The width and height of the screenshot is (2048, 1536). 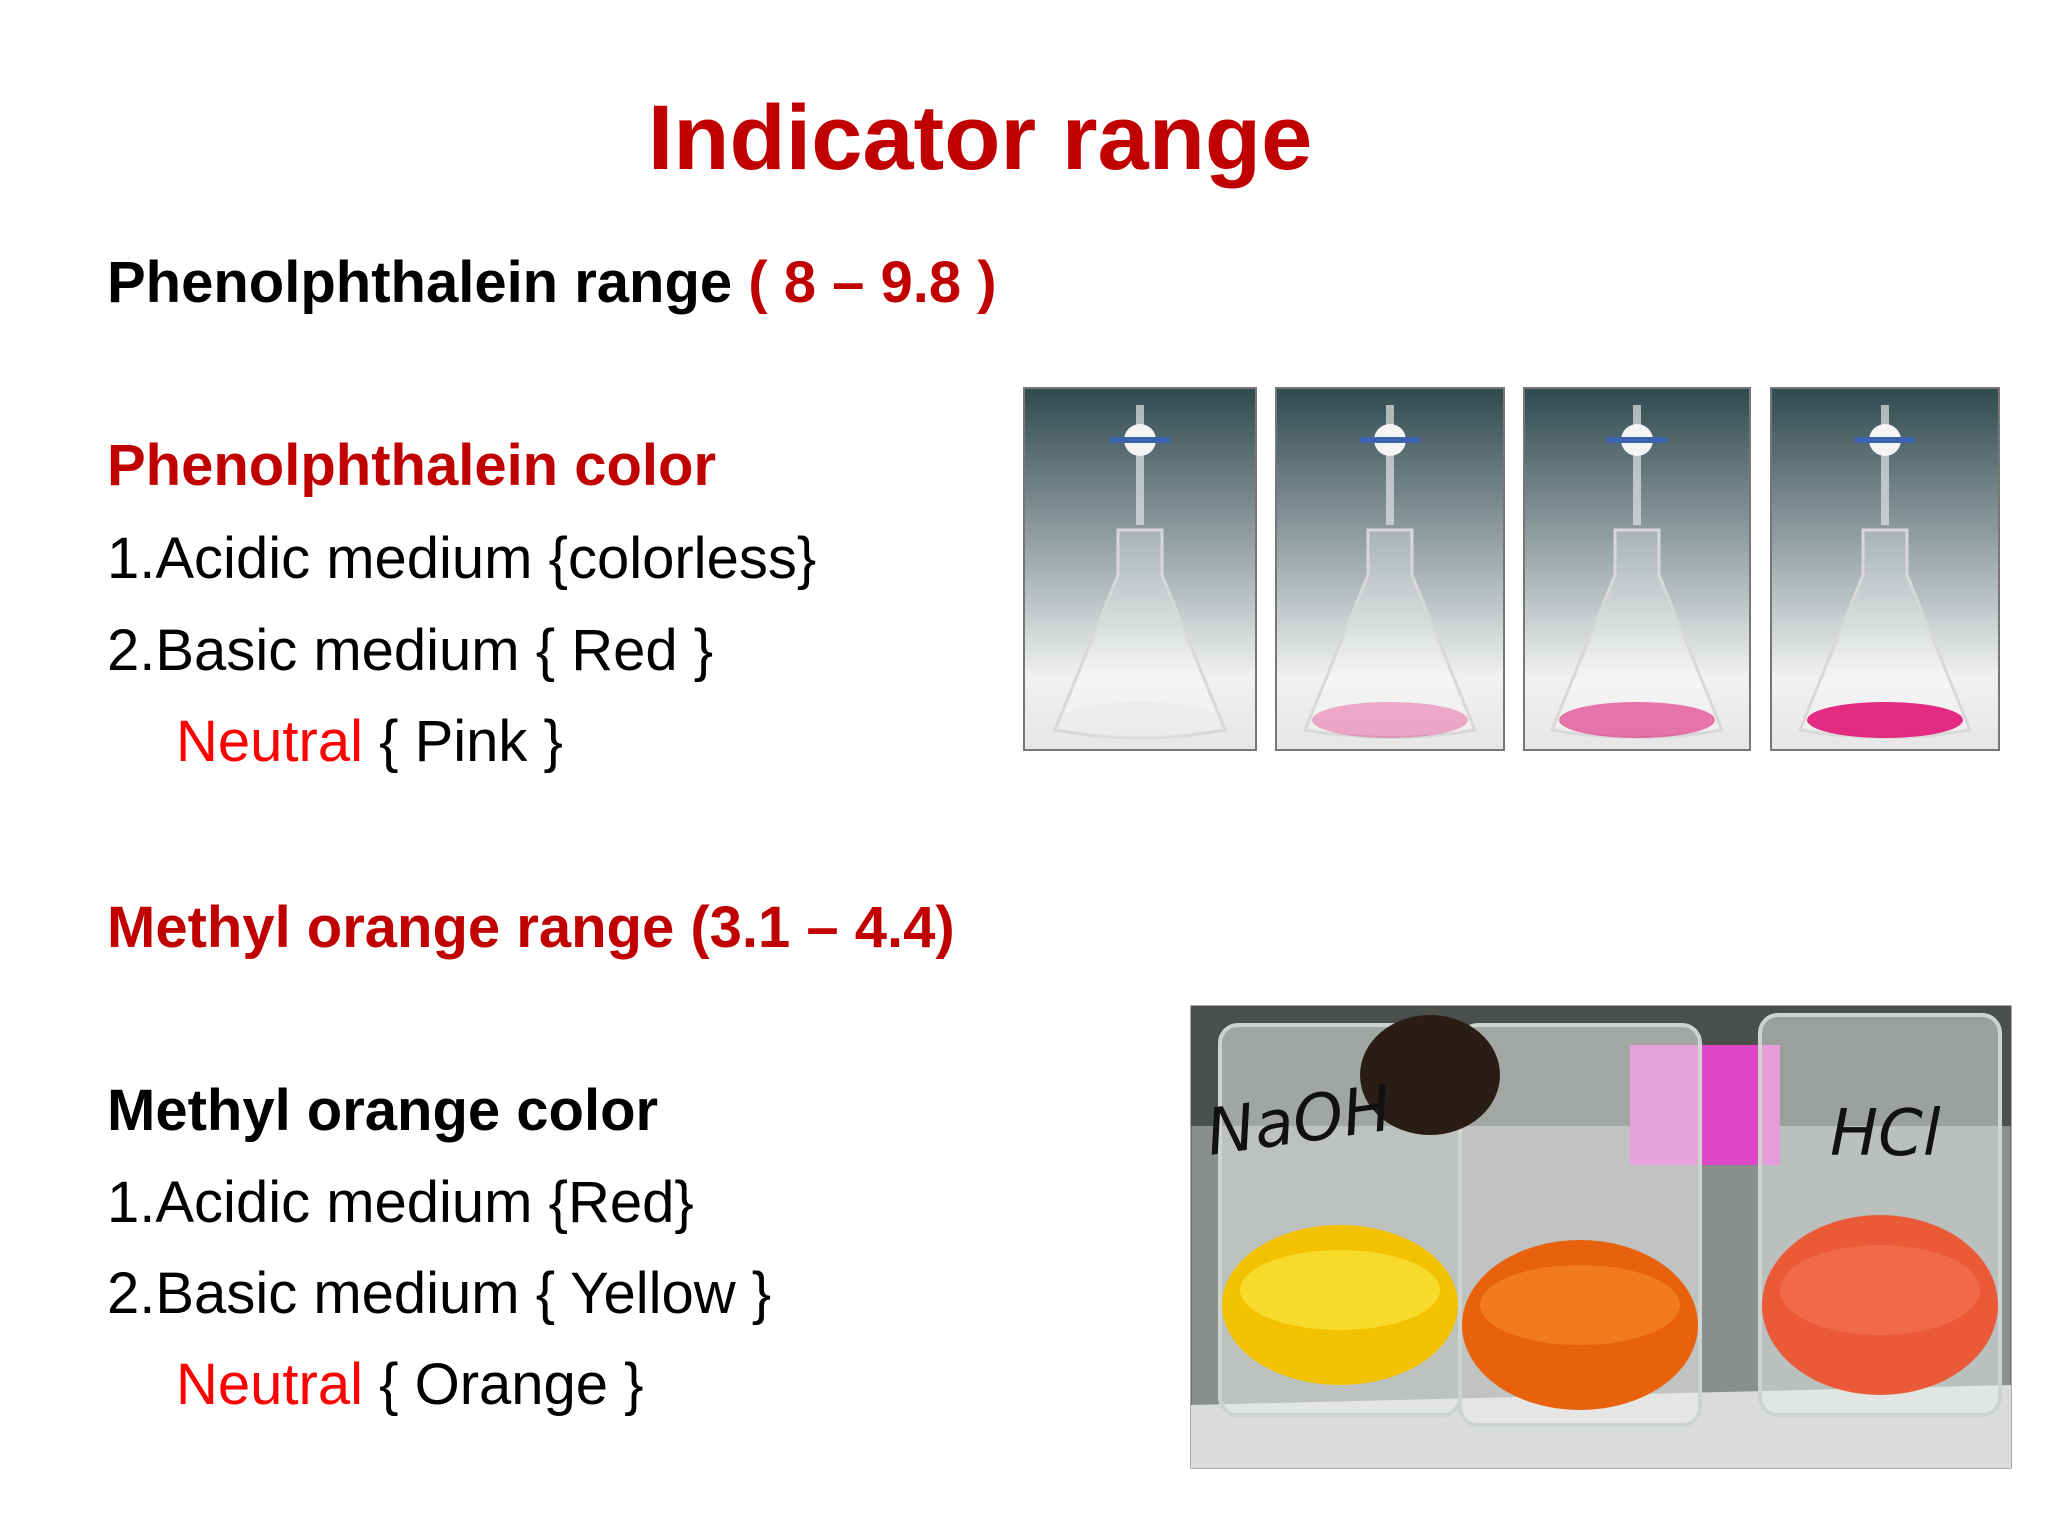 I want to click on beaker-photo: NaOH HCl, so click(x=1601, y=1237).